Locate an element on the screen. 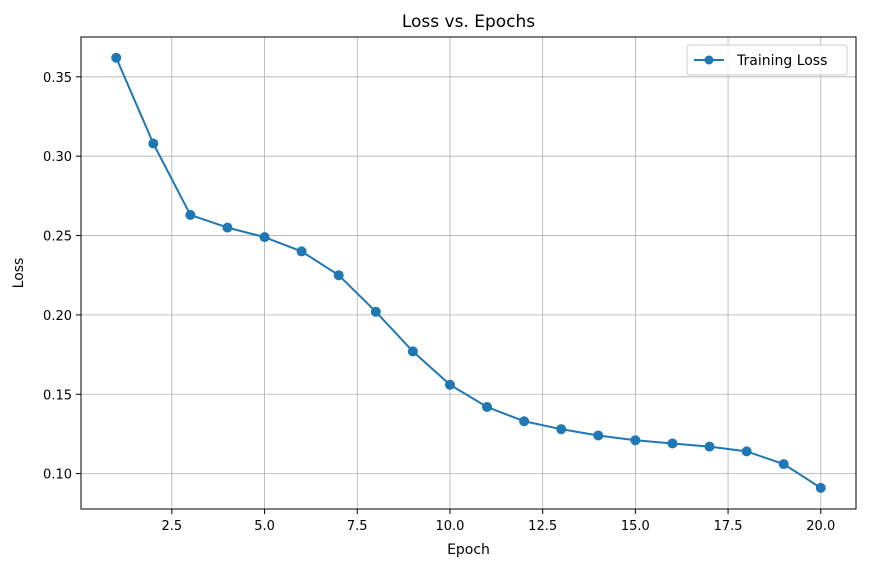  x-axis-ticks: 2.5 5.0 7.5 10.0 12.5 15.0 17.5 20.0 is located at coordinates (498, 521).